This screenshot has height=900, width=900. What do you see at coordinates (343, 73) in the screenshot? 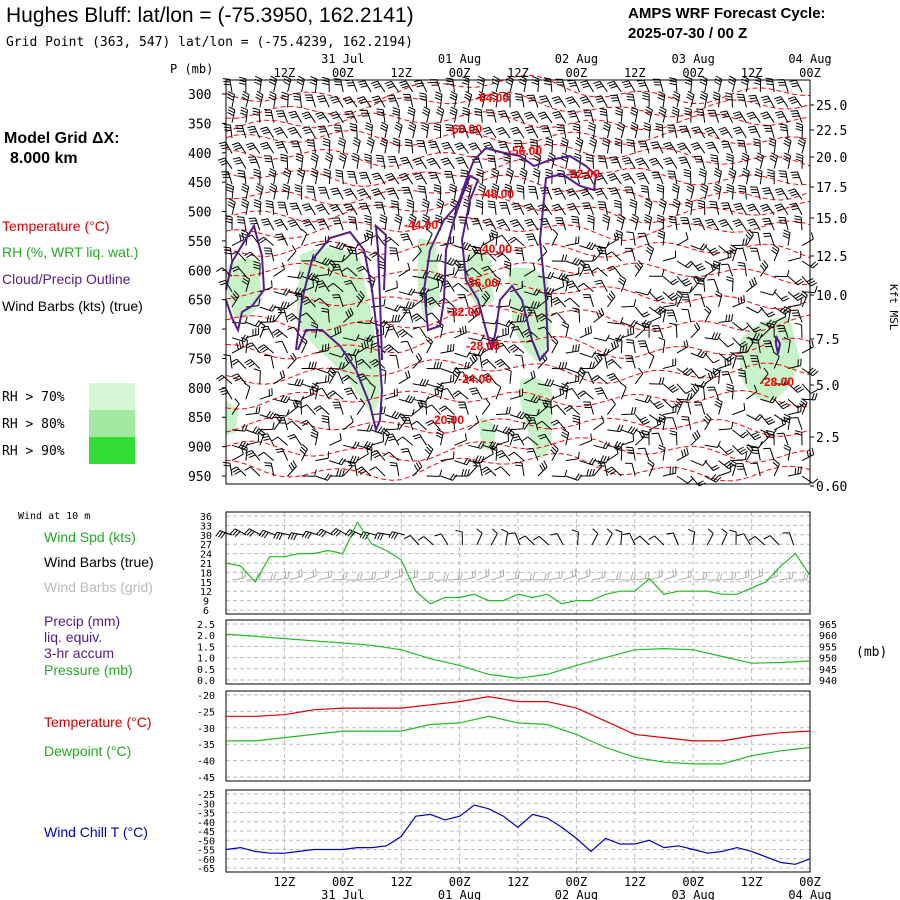
I see `time-tick-label-top: 00Z` at bounding box center [343, 73].